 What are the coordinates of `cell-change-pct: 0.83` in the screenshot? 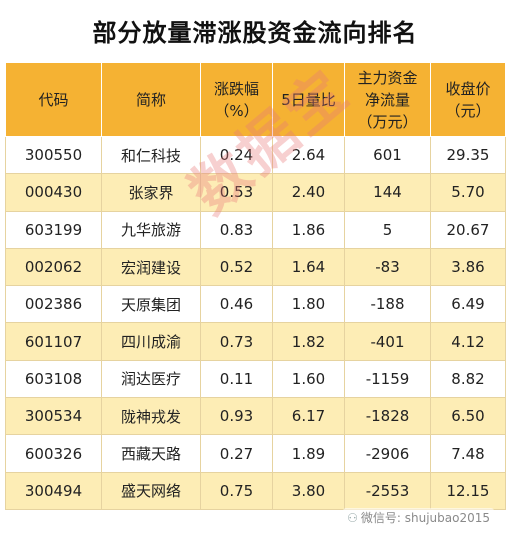 It's located at (236, 229).